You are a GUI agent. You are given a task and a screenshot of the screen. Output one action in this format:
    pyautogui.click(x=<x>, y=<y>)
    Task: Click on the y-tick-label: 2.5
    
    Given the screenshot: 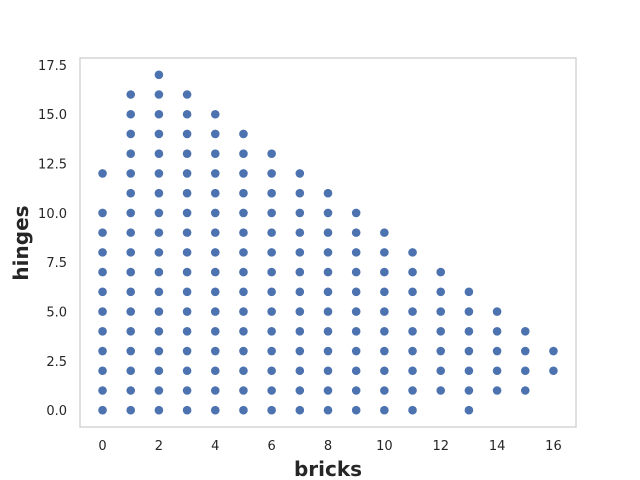 What is the action you would take?
    pyautogui.click(x=56, y=362)
    